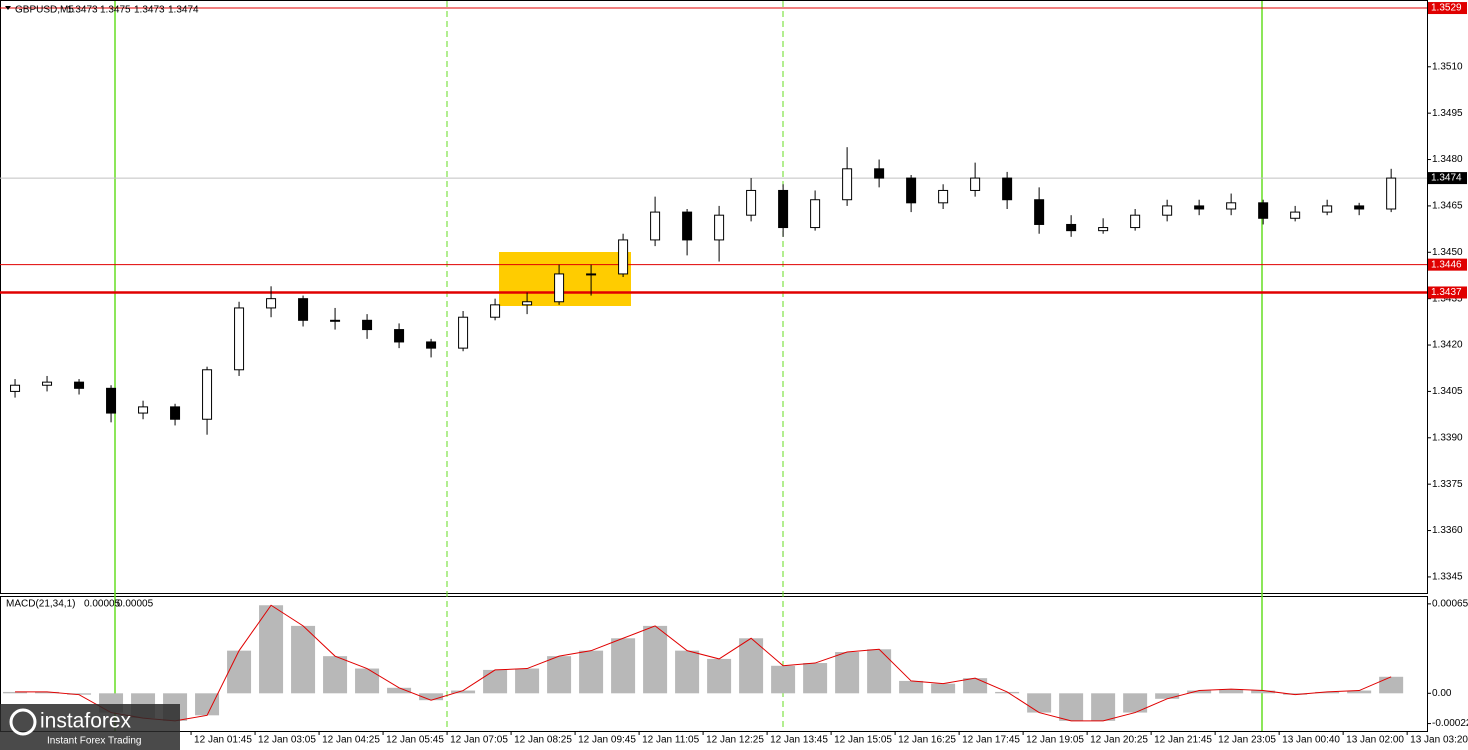 This screenshot has height=750, width=1468. What do you see at coordinates (1446, 264) in the screenshot?
I see `price-level-label: 1.3446` at bounding box center [1446, 264].